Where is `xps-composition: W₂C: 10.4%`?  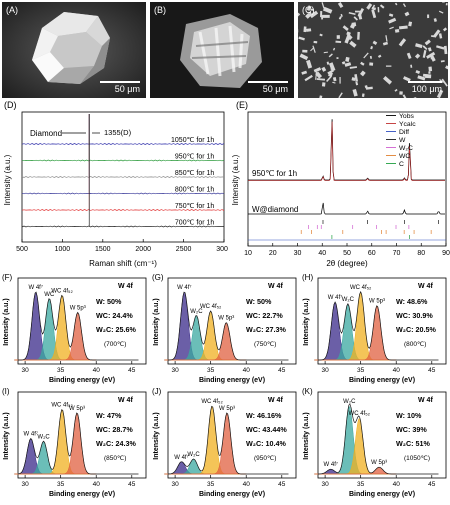
xps-composition: W₂C: 10.4% is located at coordinates (266, 443).